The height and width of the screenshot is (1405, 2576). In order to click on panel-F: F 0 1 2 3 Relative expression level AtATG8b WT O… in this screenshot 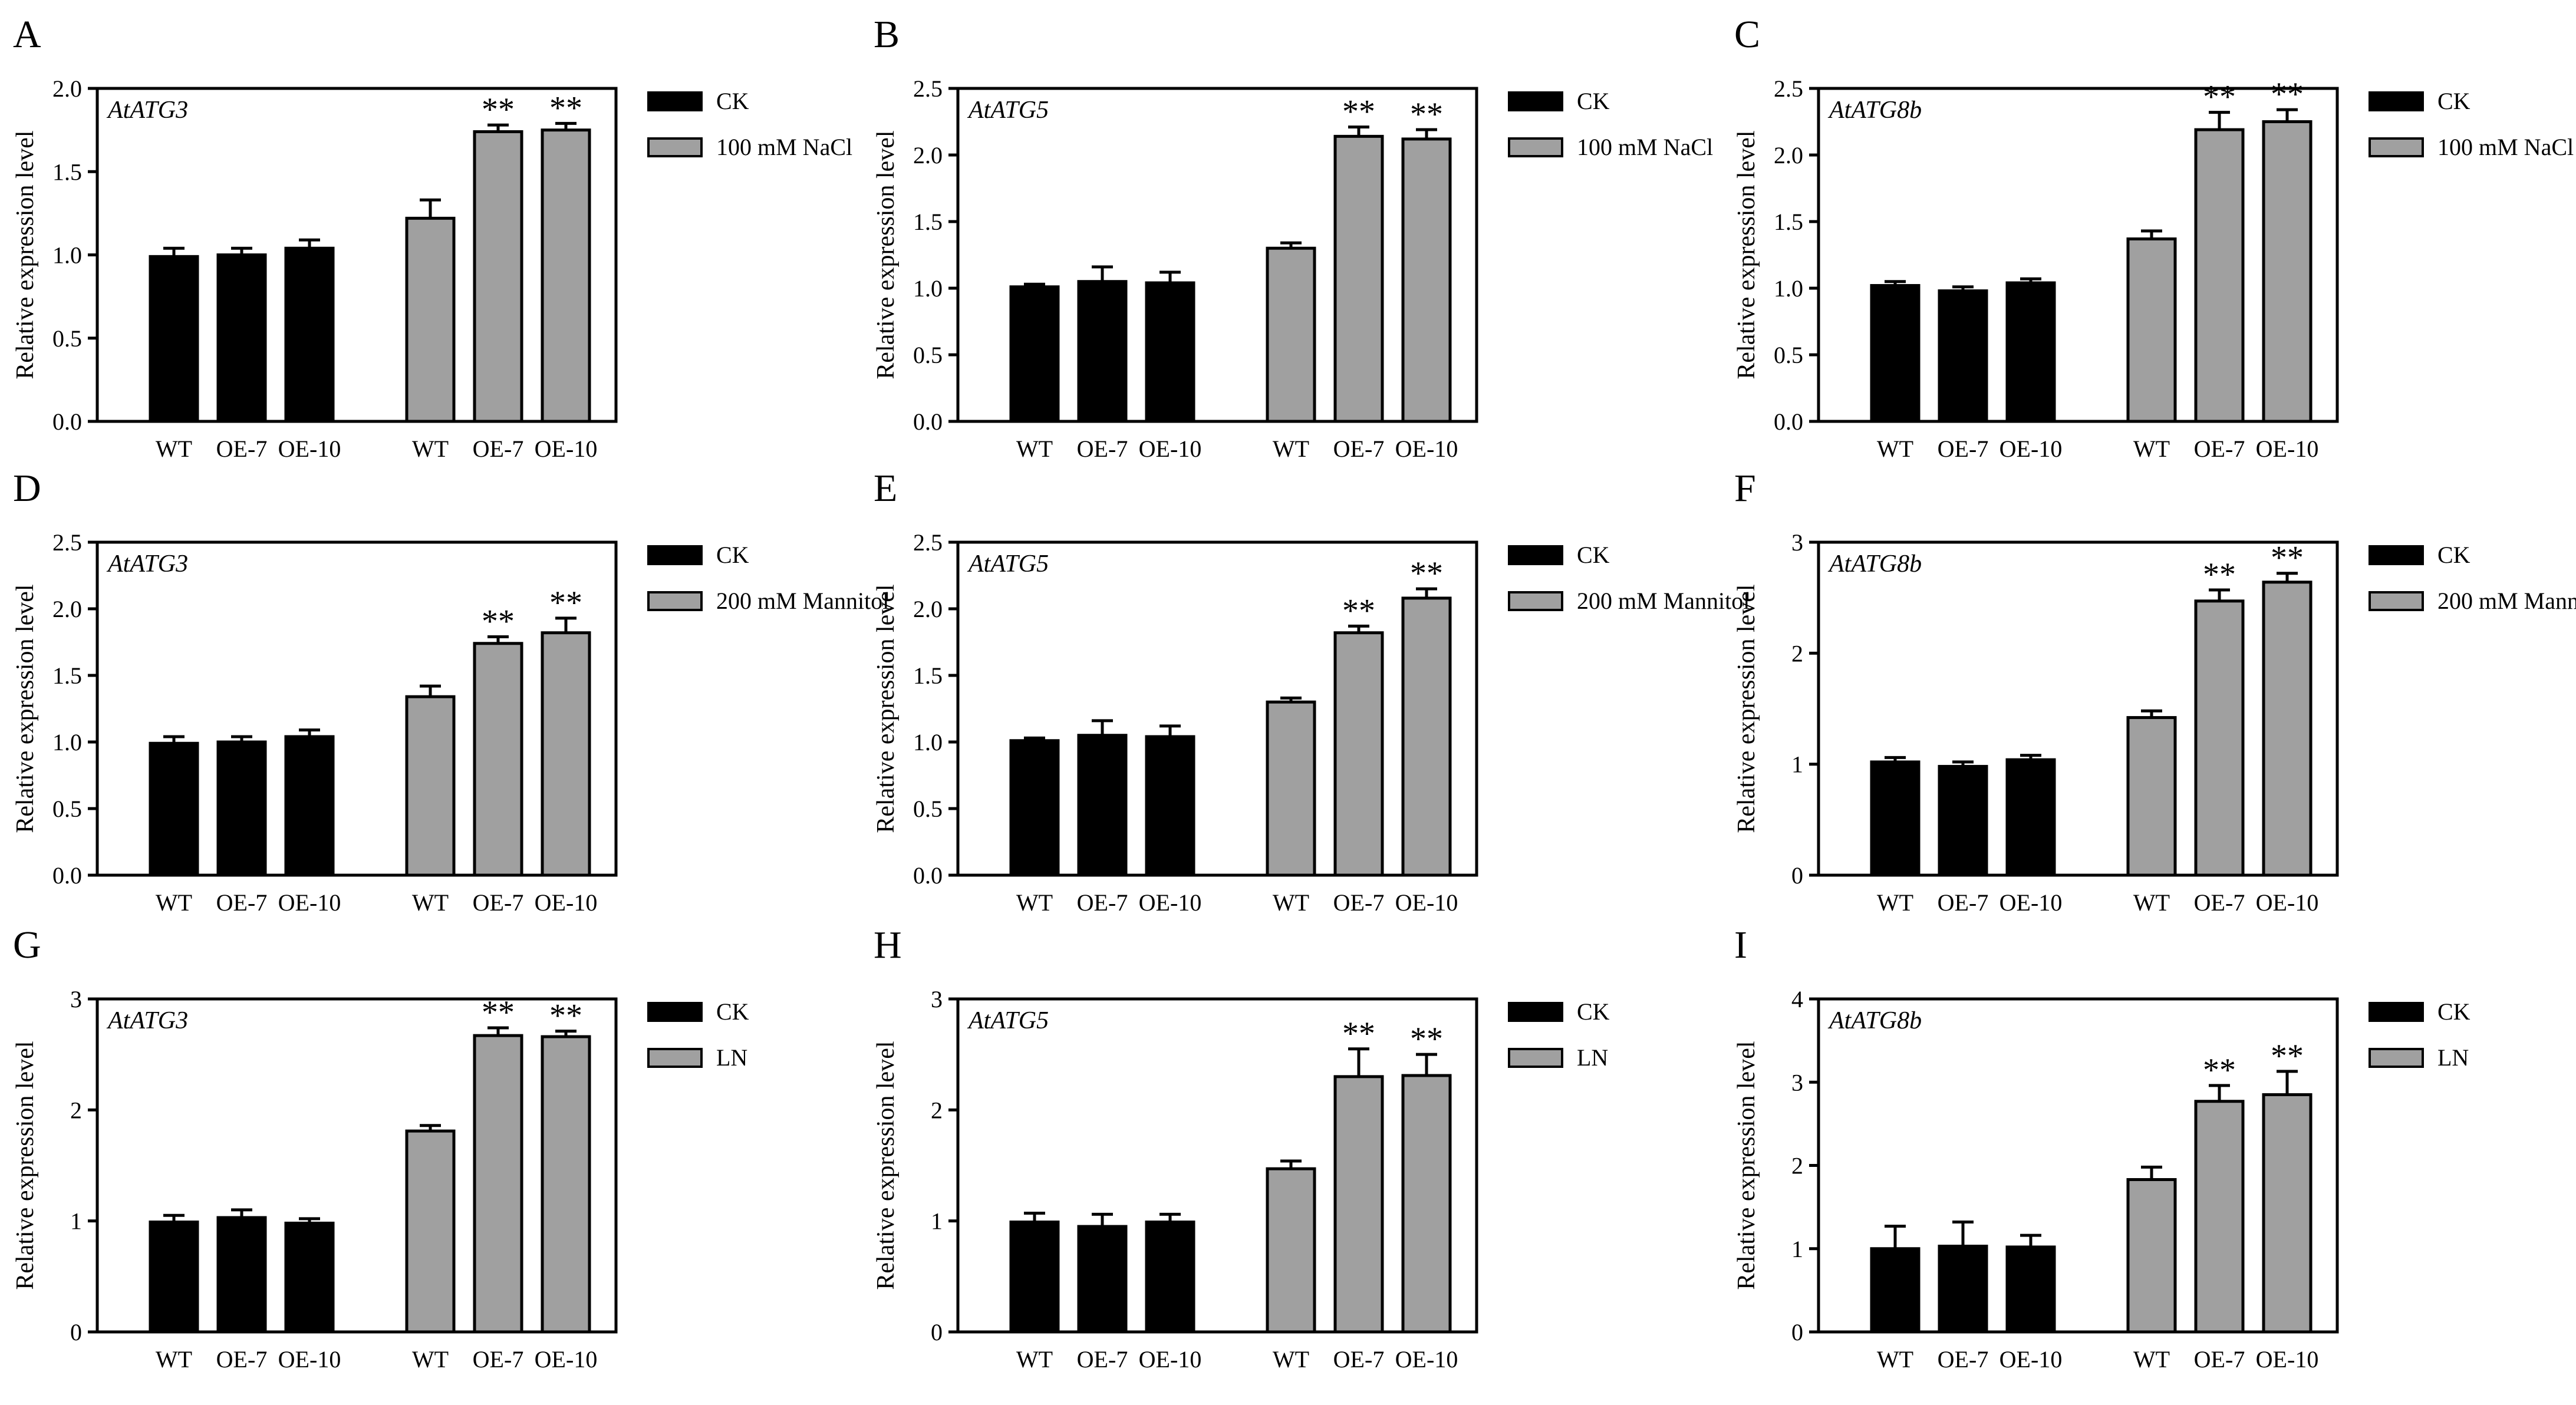, I will do `click(2154, 691)`.